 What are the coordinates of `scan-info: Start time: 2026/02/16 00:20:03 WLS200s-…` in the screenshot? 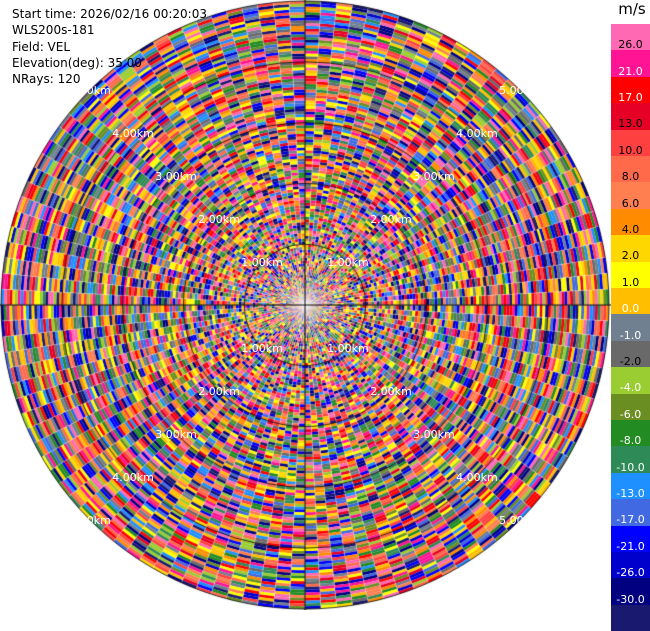 It's located at (109, 46).